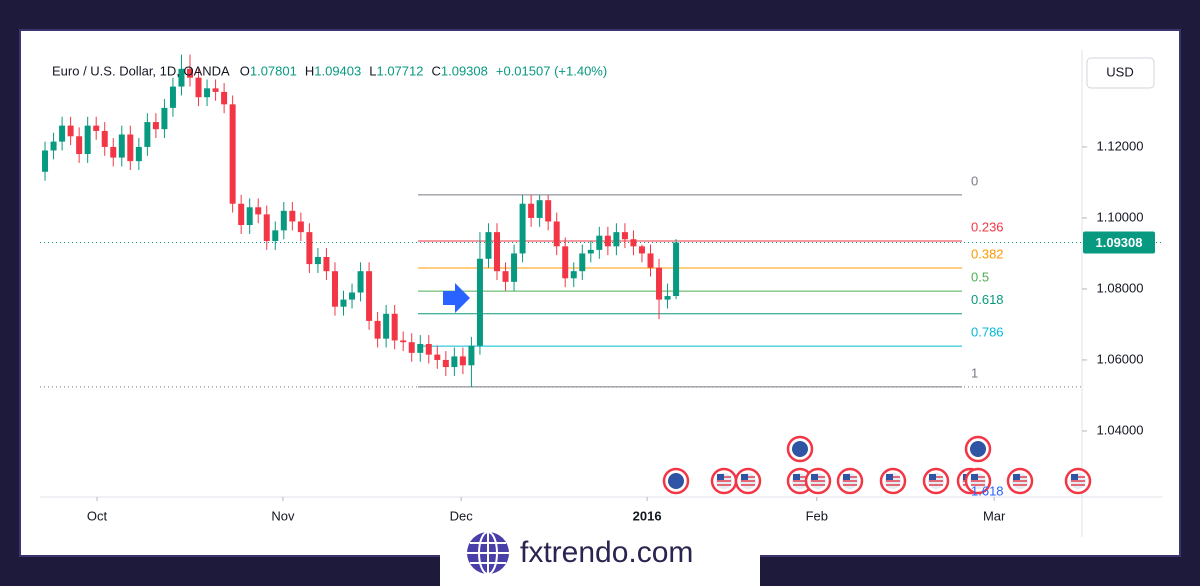 This screenshot has width=1200, height=586. I want to click on currency-button, so click(1120, 73).